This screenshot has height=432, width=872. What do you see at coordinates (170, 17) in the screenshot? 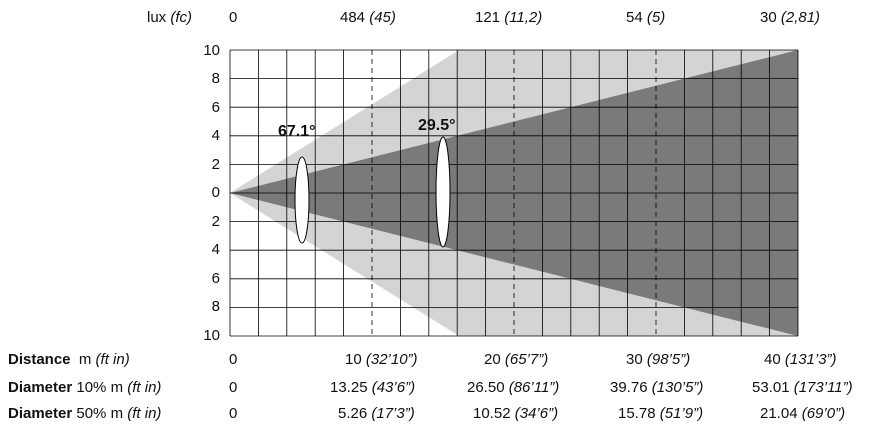
I see `lux-label: lux (fc)` at bounding box center [170, 17].